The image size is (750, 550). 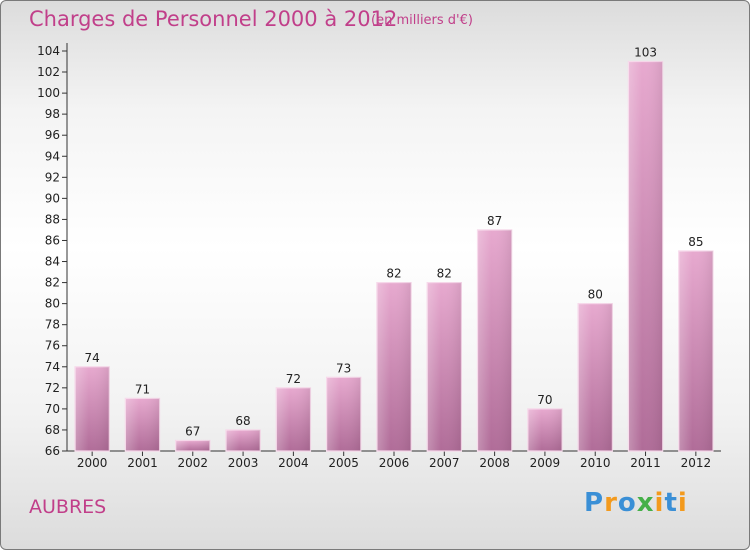 What do you see at coordinates (52, 262) in the screenshot?
I see `y-tick-label: 84` at bounding box center [52, 262].